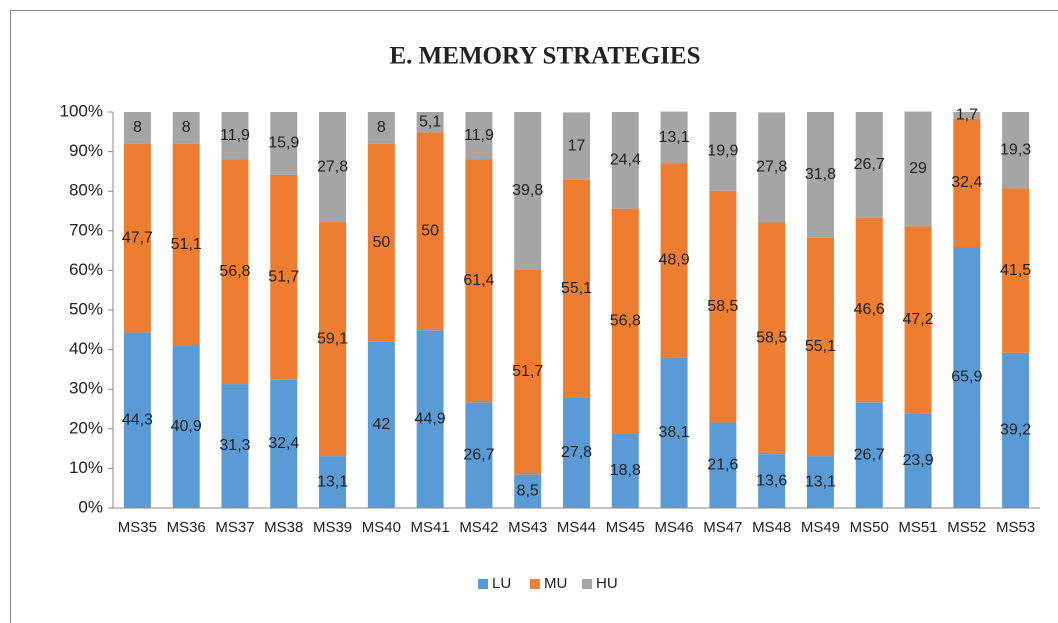 The width and height of the screenshot is (1058, 623). I want to click on x-tick-label: MS41, so click(430, 527).